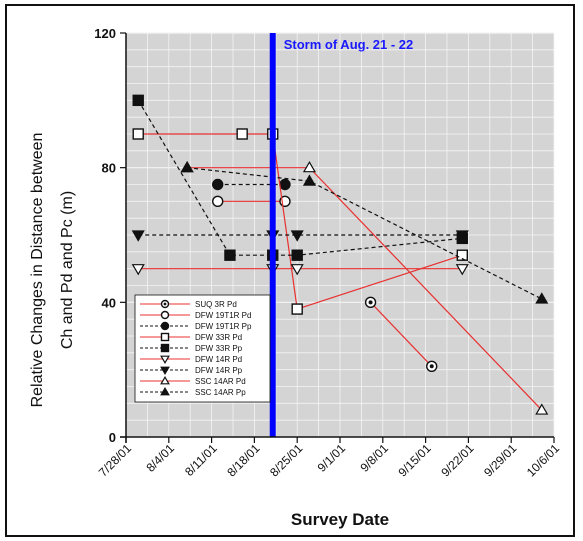 Image resolution: width=583 pixels, height=541 pixels. I want to click on series-line, so click(401, 334).